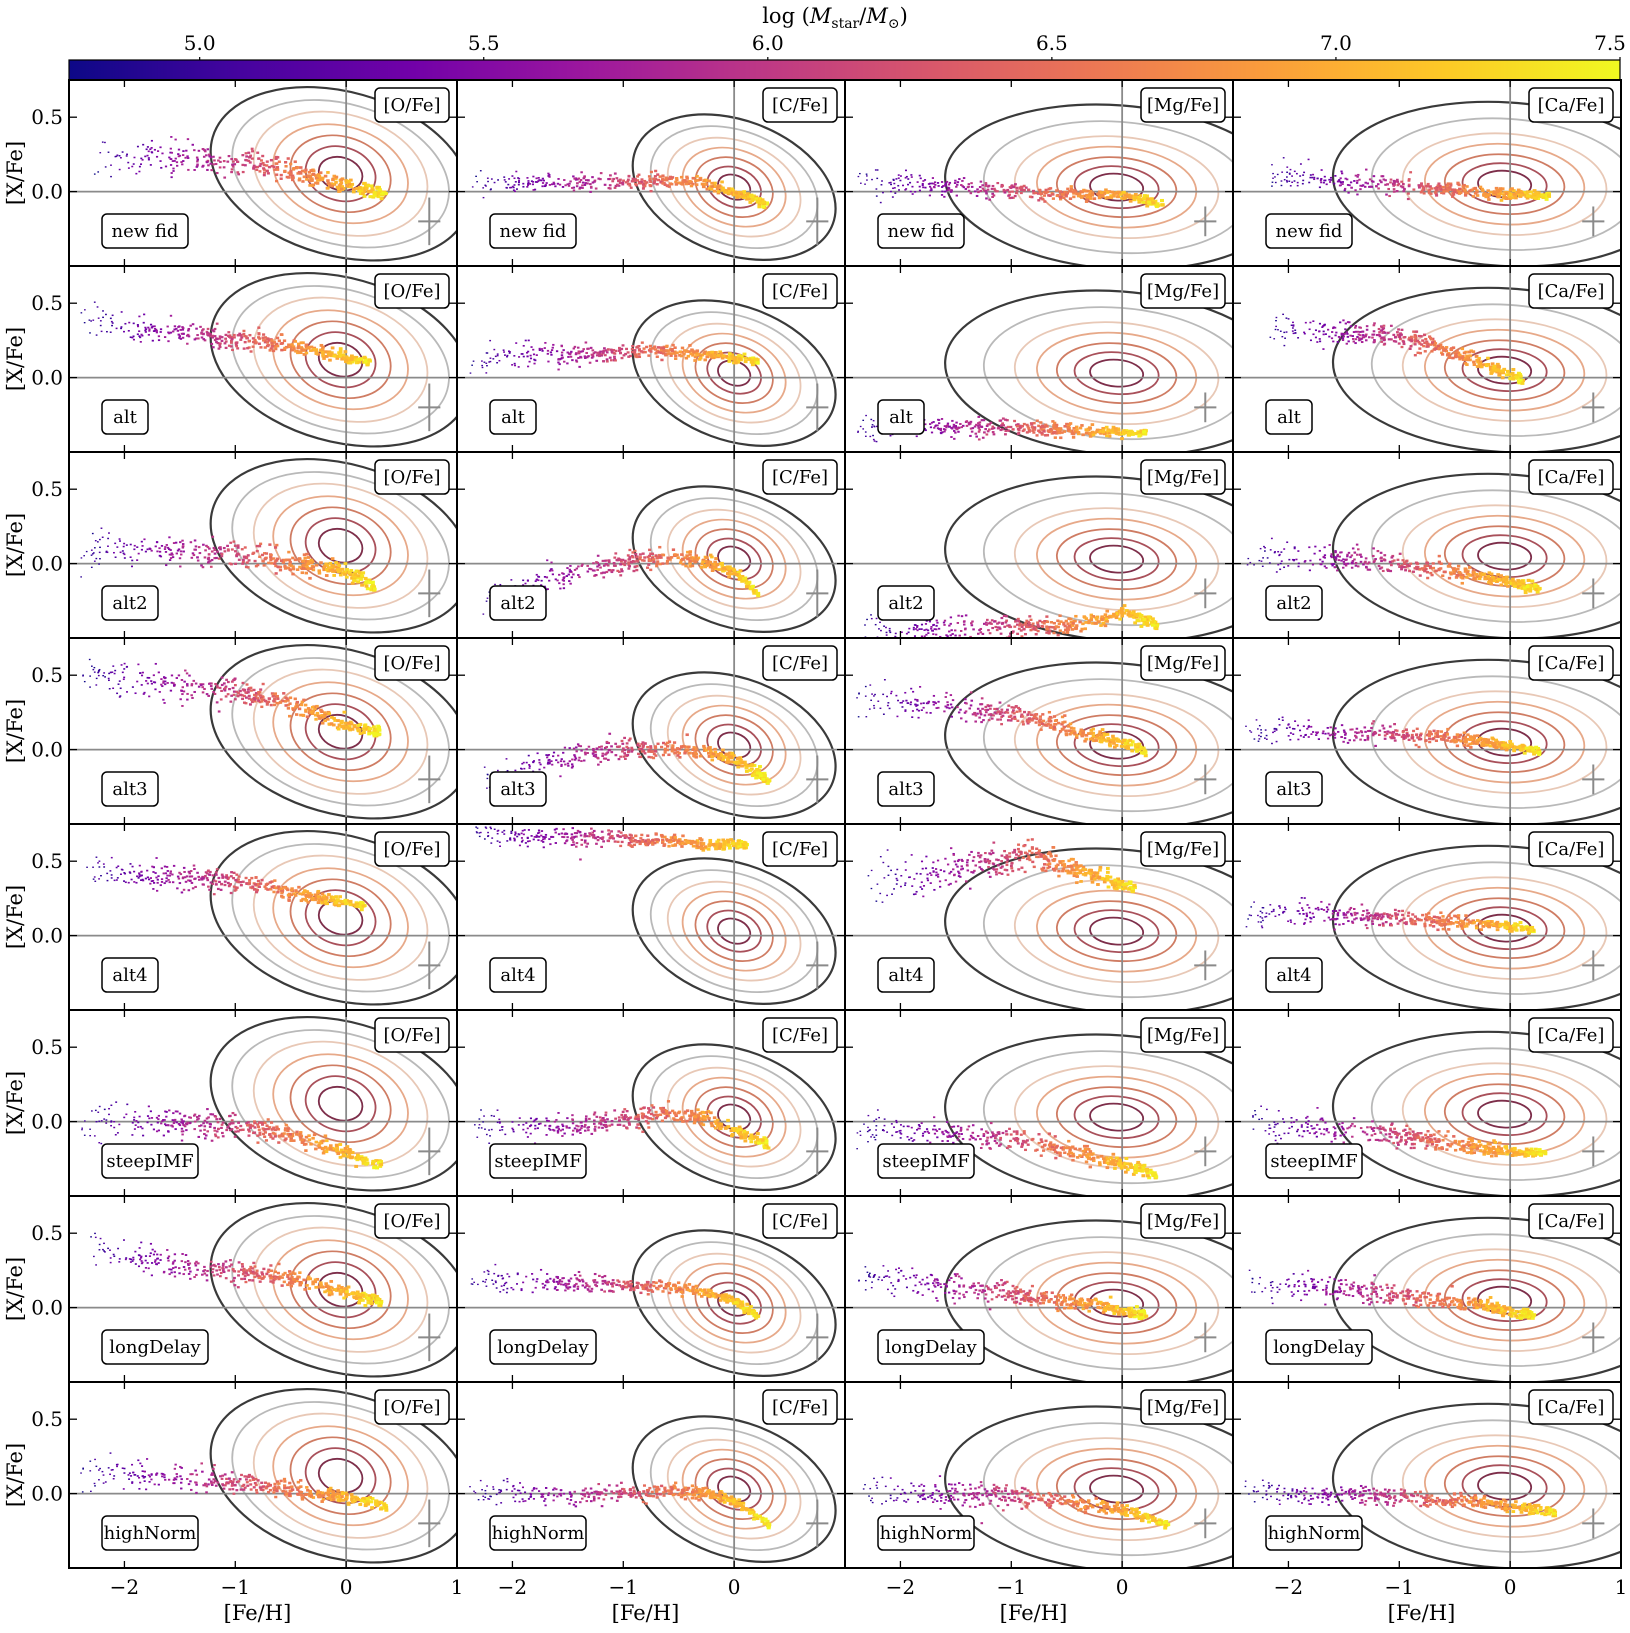 The width and height of the screenshot is (1630, 1633). I want to click on colorbar-tick-label: 6.5, so click(1052, 43).